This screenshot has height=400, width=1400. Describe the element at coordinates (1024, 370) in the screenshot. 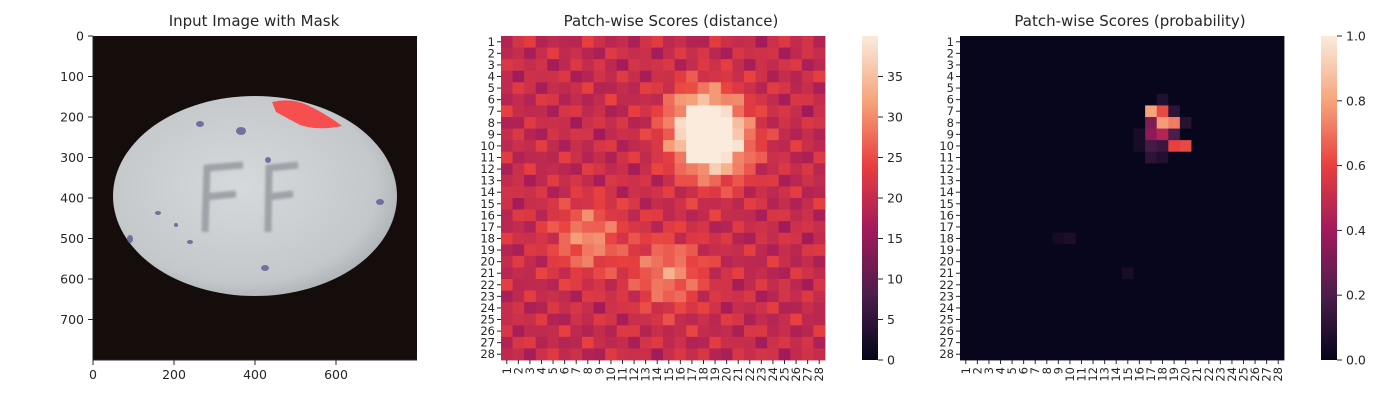

I see `col-tick-label: 6` at that location.